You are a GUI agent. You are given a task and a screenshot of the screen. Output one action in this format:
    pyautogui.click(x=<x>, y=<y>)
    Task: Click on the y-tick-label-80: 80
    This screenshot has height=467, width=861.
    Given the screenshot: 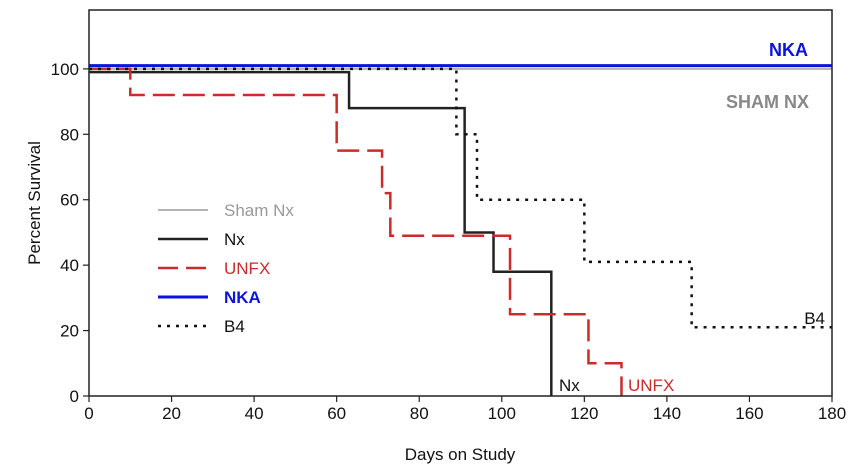 What is the action you would take?
    pyautogui.click(x=69, y=134)
    